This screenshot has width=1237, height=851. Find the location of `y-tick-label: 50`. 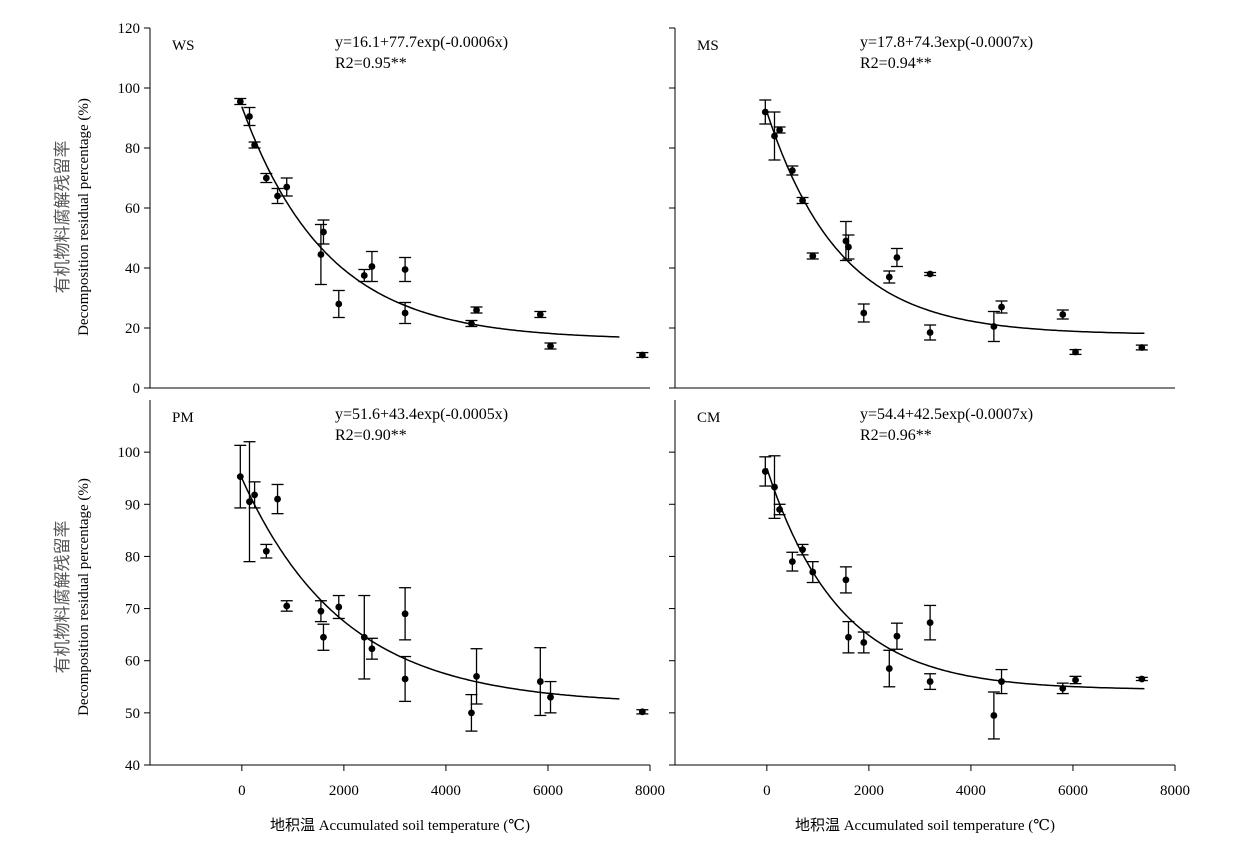

y-tick-label: 50 is located at coordinates (132, 714).